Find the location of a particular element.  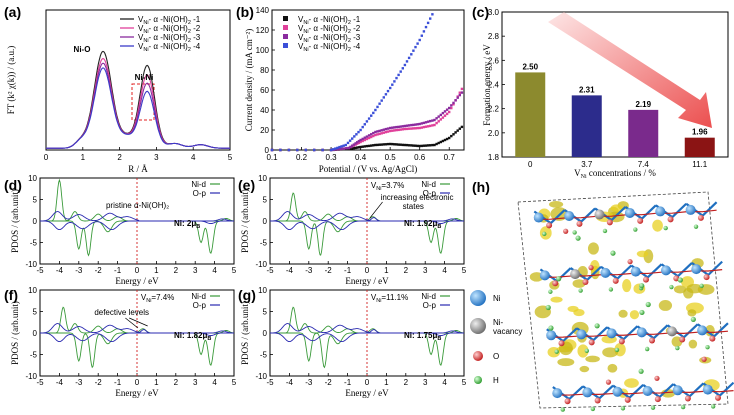

legend-entry-4: VNi- α -Ni(OH)2 -4 is located at coordinates (329, 47).